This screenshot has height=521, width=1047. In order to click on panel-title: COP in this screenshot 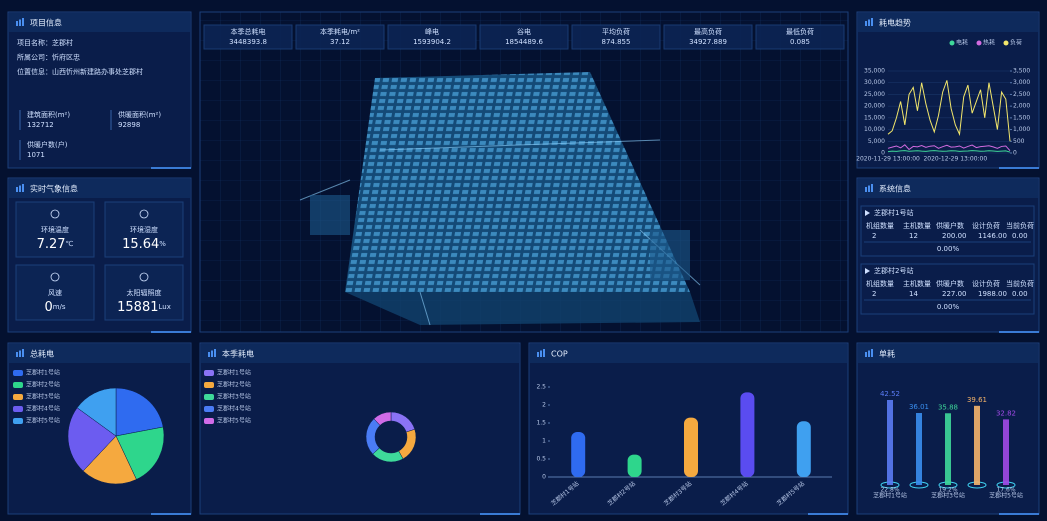, I will do `click(559, 354)`.